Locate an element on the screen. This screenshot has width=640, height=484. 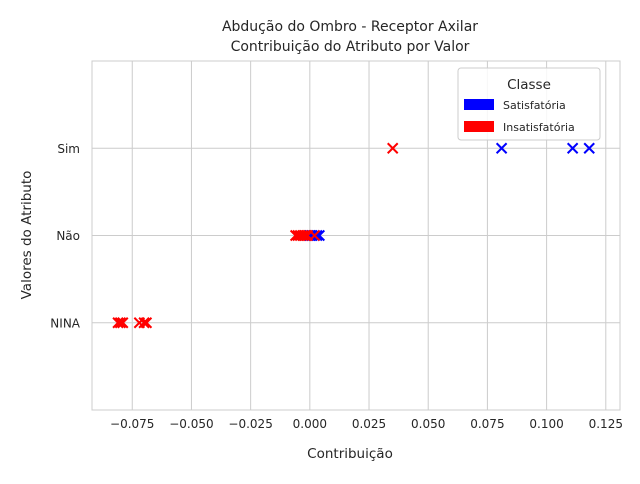
y-tick-label: Não is located at coordinates (68, 236).